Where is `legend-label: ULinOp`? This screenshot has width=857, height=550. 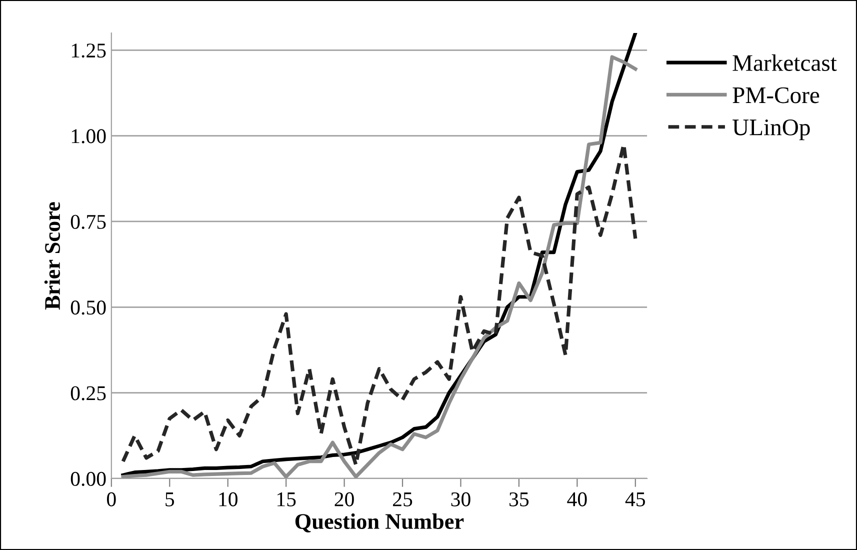
legend-label: ULinOp is located at coordinates (771, 130).